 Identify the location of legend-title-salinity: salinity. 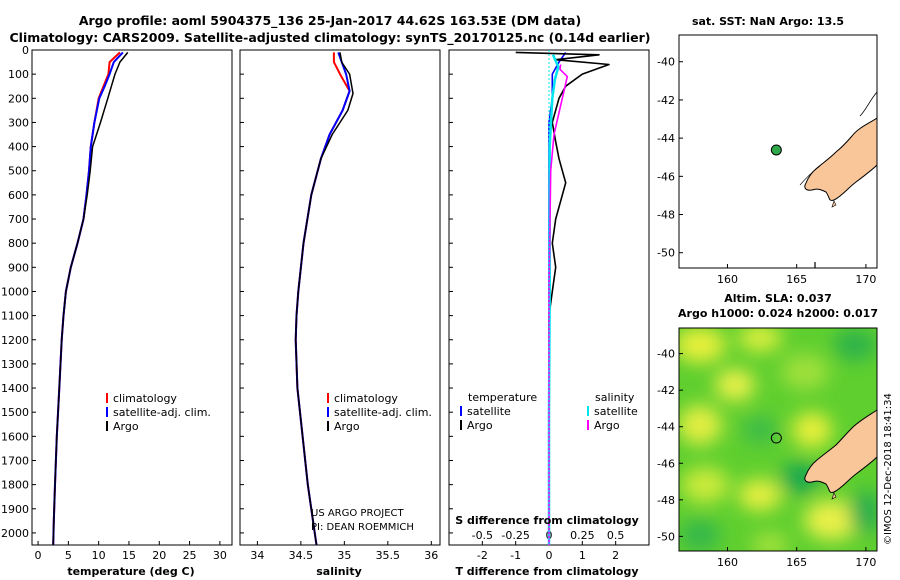
(615, 397).